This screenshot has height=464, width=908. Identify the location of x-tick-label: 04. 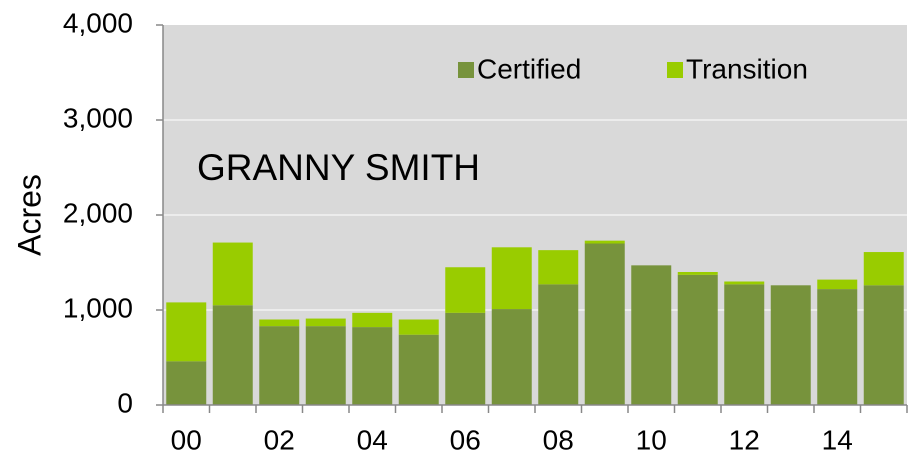
(372, 439).